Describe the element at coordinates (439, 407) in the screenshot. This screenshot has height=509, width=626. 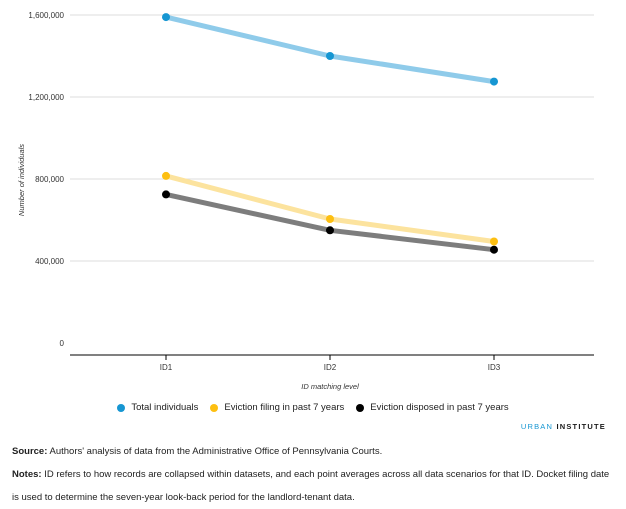
I see `legend-label: Eviction disposed in past 7 years` at that location.